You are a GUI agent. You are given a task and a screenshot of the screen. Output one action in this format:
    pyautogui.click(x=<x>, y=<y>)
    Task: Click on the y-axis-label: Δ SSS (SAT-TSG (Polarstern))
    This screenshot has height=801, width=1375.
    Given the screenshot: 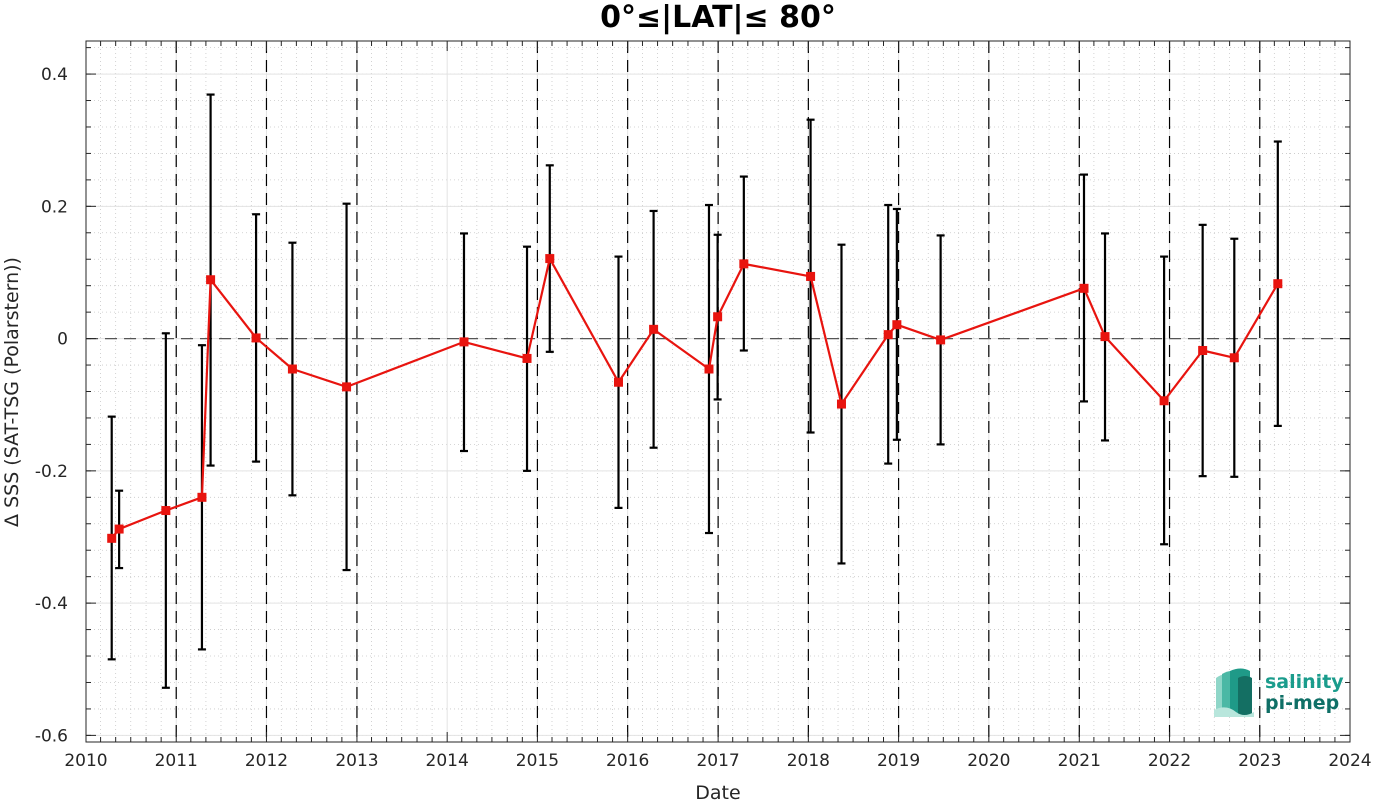 What is the action you would take?
    pyautogui.click(x=12, y=392)
    